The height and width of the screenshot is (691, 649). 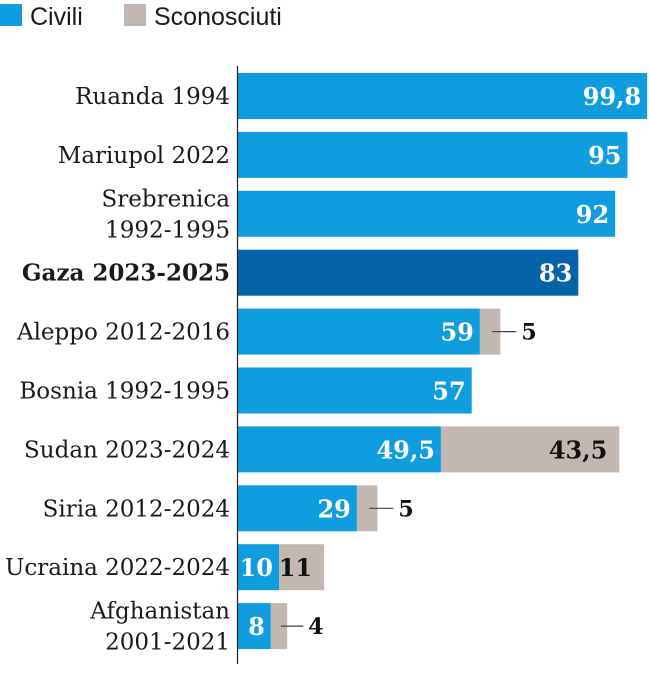 What do you see at coordinates (11, 15) in the screenshot?
I see `legend-swatch-civili` at bounding box center [11, 15].